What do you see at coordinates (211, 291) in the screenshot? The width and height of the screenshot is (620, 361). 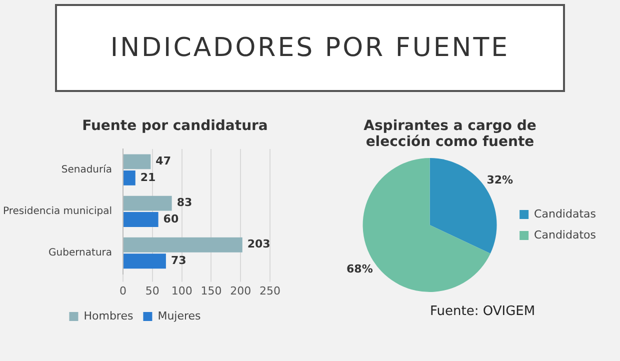 I see `x-tick-label: 150` at bounding box center [211, 291].